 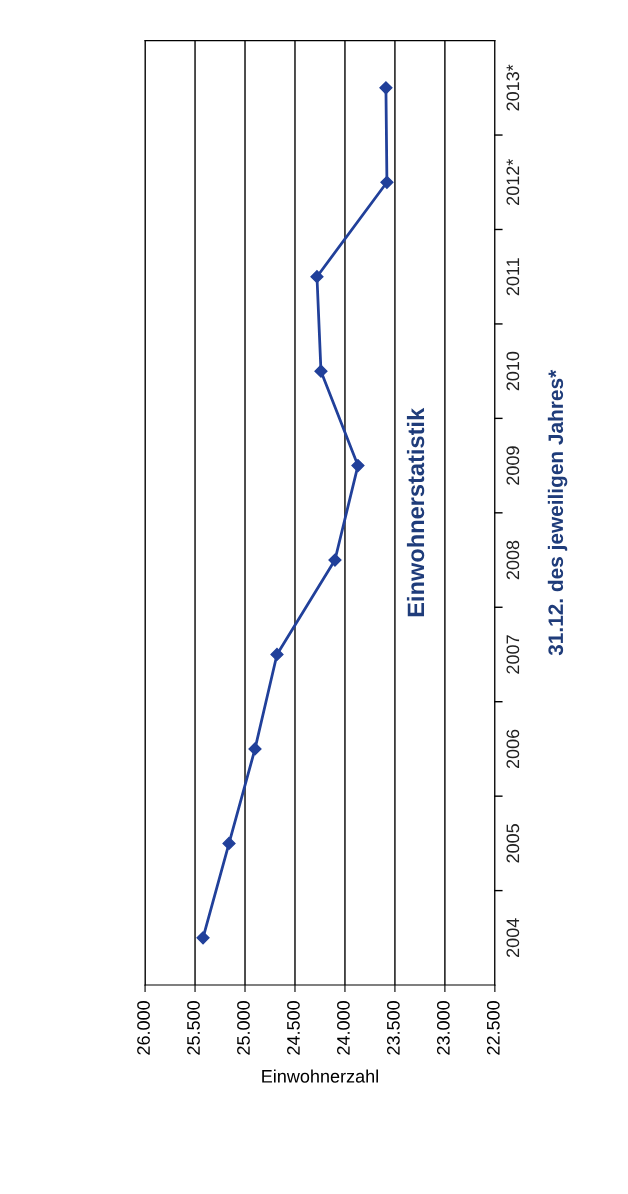 What do you see at coordinates (293, 1028) in the screenshot?
I see `x-tick-label: 24.500` at bounding box center [293, 1028].